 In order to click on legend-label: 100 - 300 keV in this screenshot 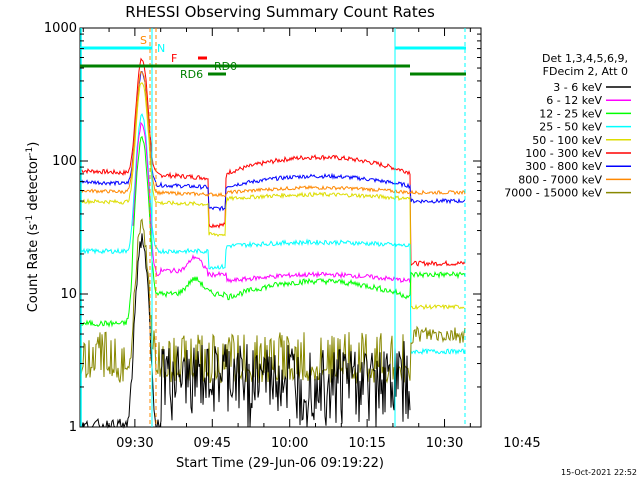, I will do `click(563, 153)`.